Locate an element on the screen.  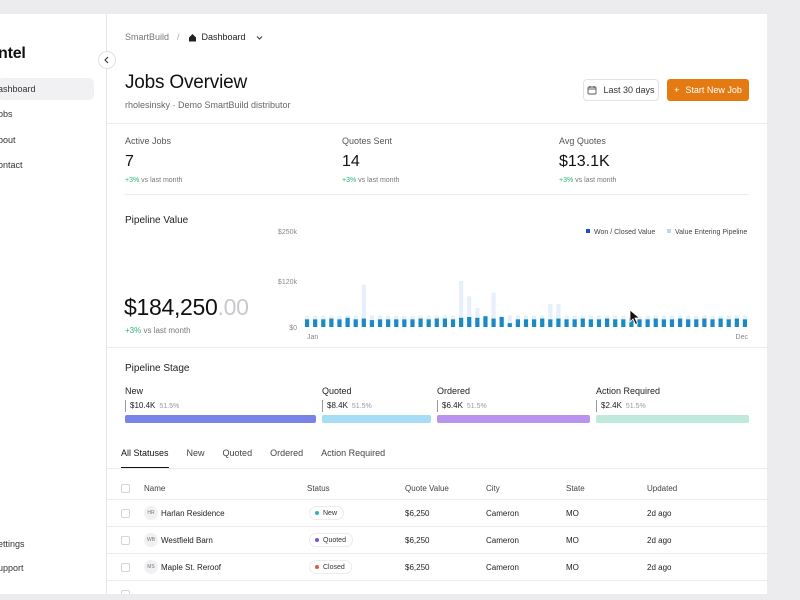
table-row is located at coordinates (437, 587).